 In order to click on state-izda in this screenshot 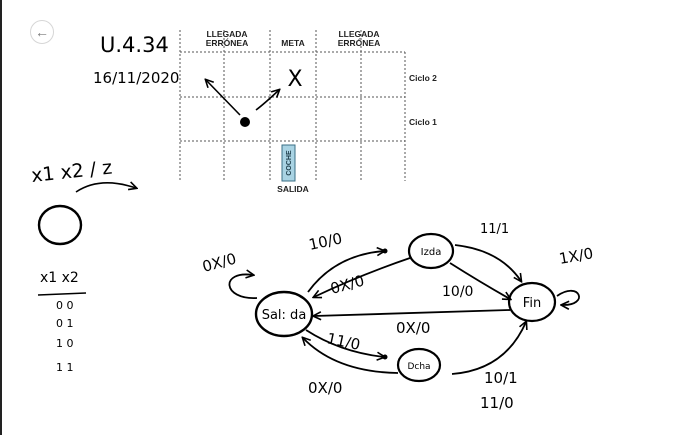, I will do `click(431, 251)`.